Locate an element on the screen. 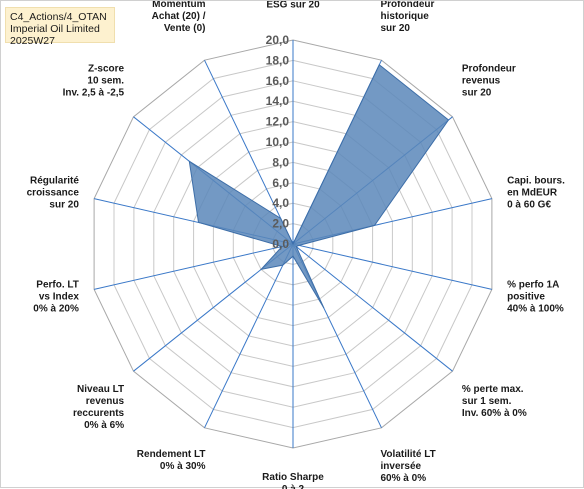 Image resolution: width=584 pixels, height=489 pixels. axis-label-line: % perte max. is located at coordinates (493, 389).